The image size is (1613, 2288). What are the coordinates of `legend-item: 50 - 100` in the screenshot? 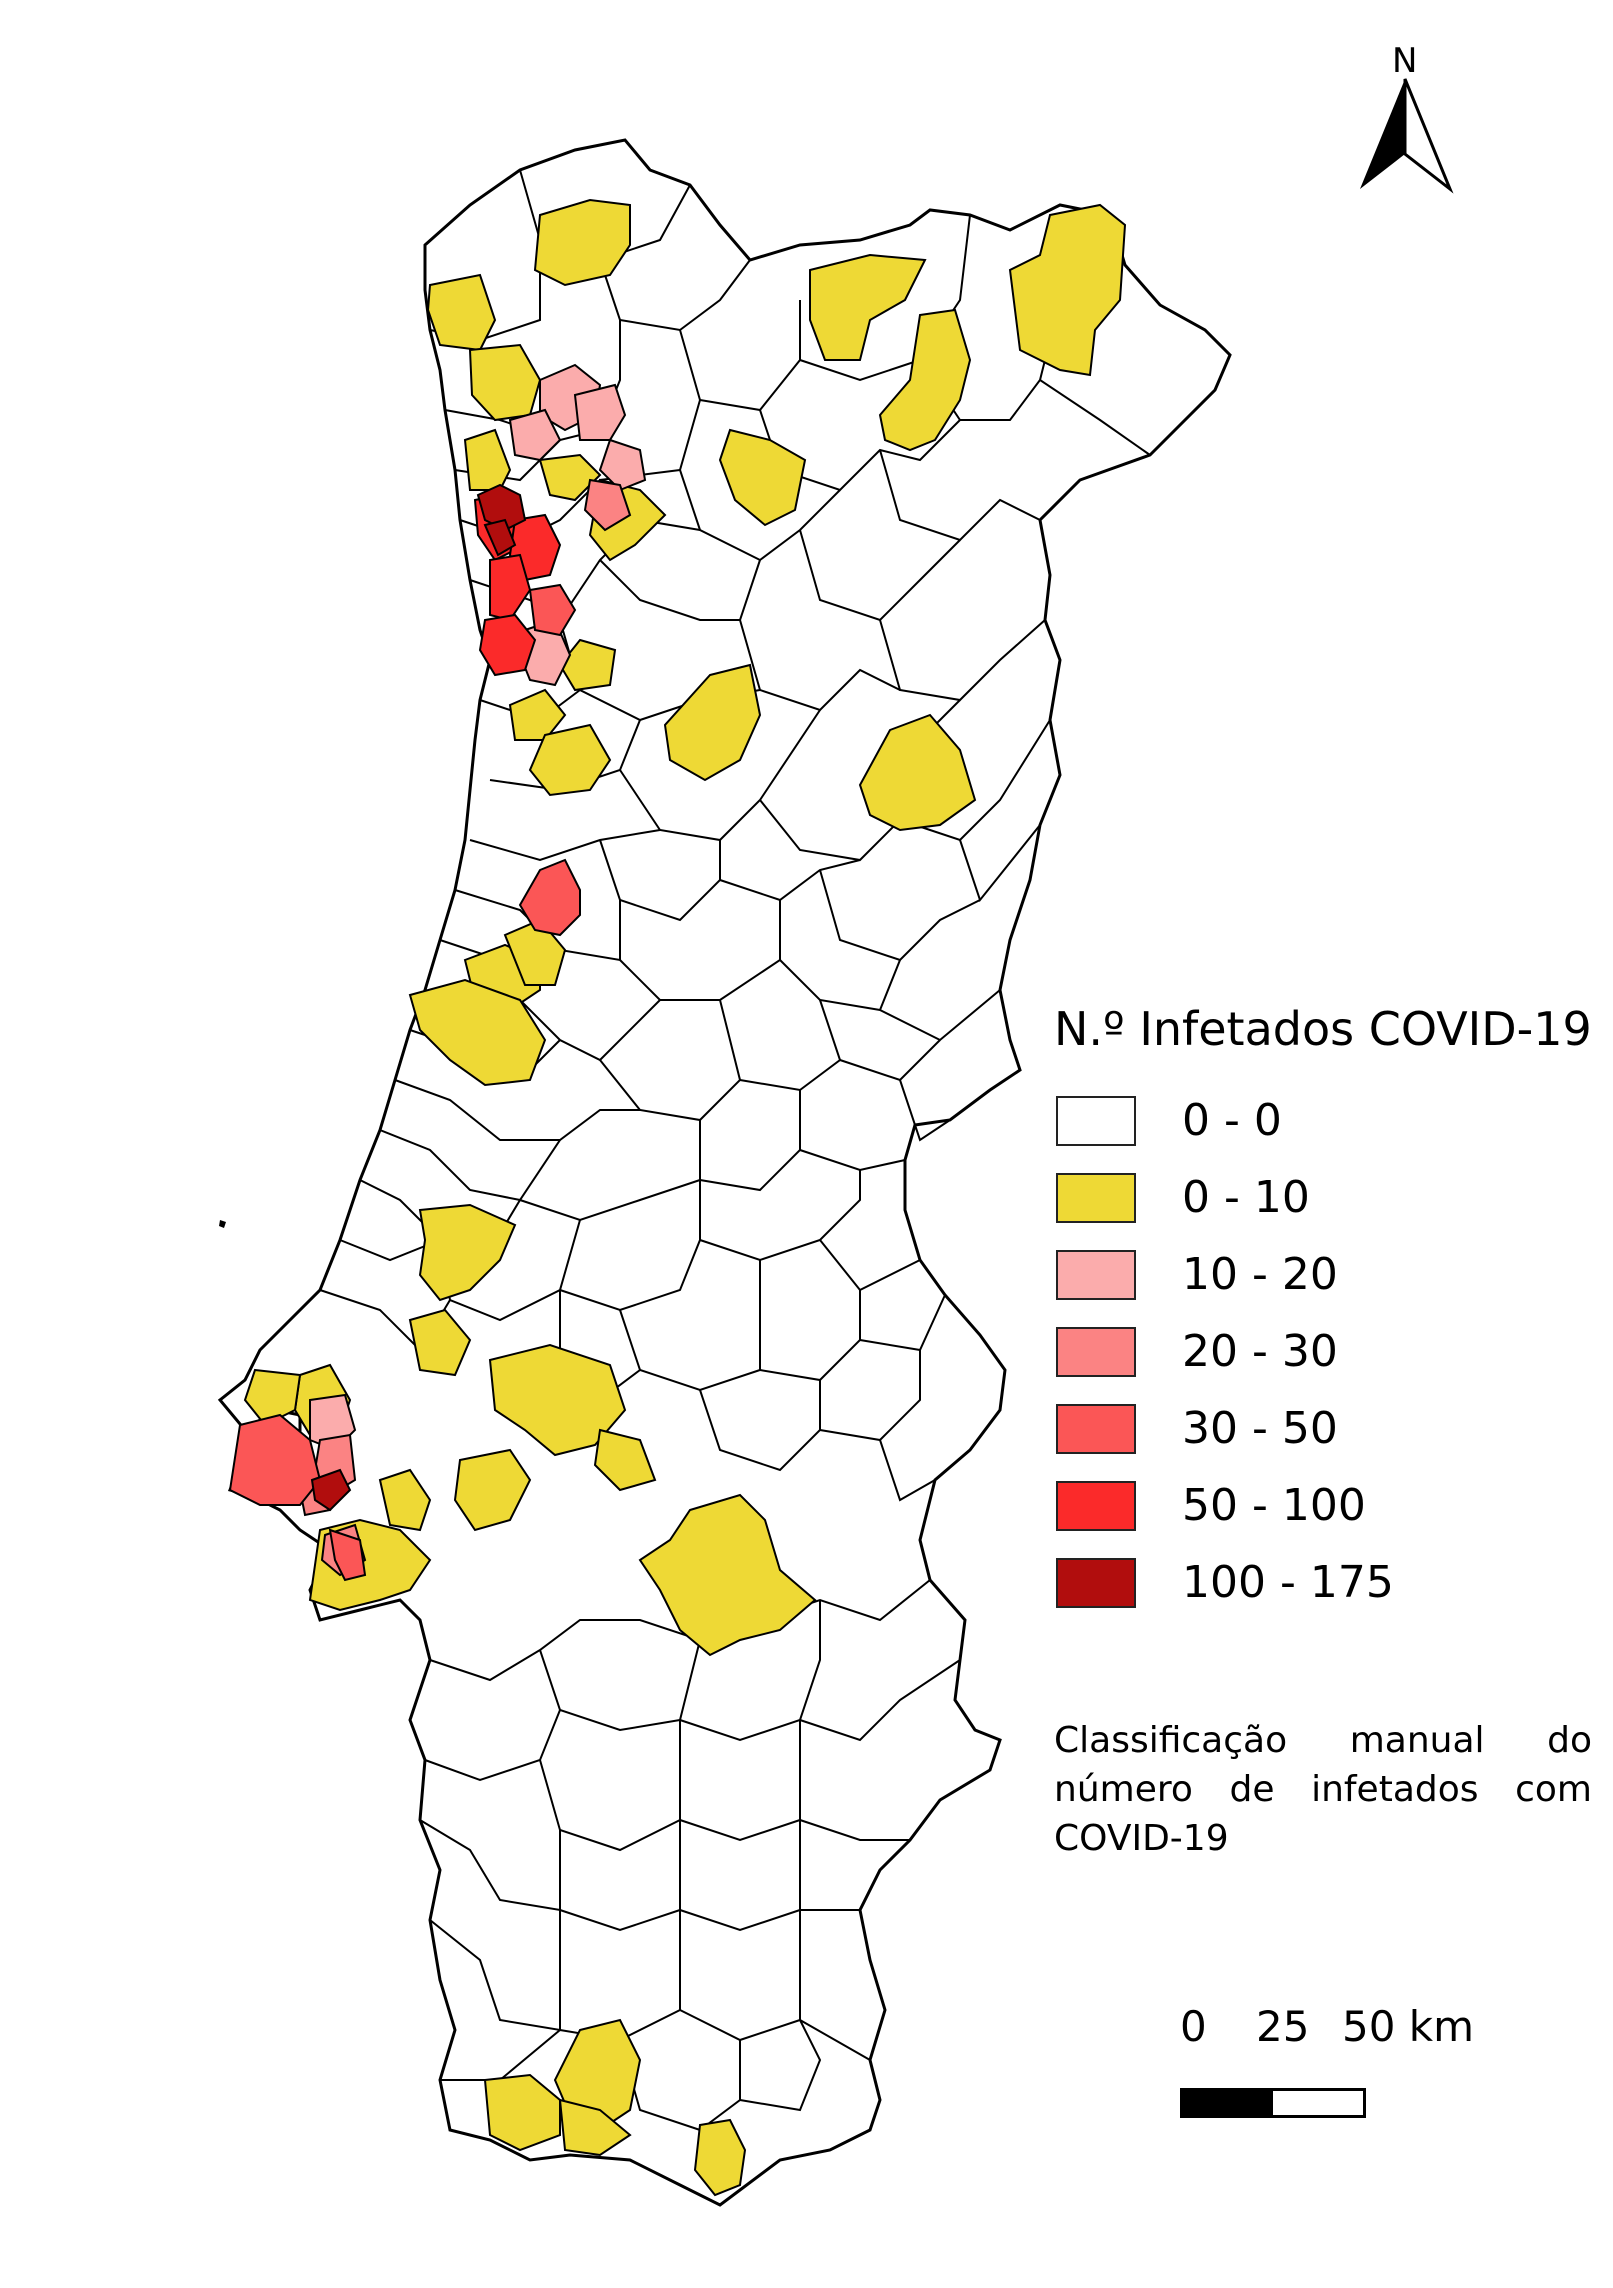 It's located at (1324, 1505).